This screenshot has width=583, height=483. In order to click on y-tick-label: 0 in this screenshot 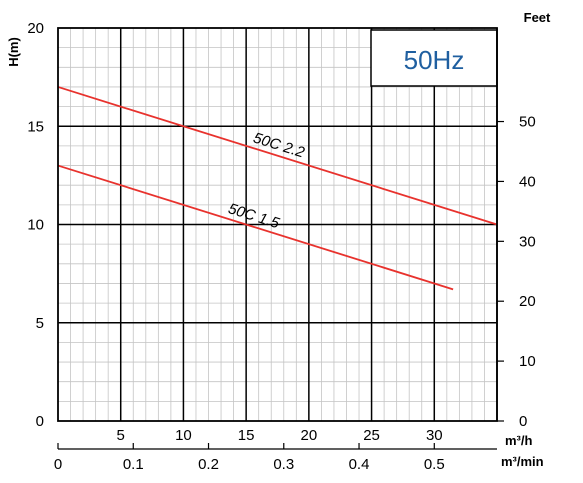, I will do `click(40, 421)`.